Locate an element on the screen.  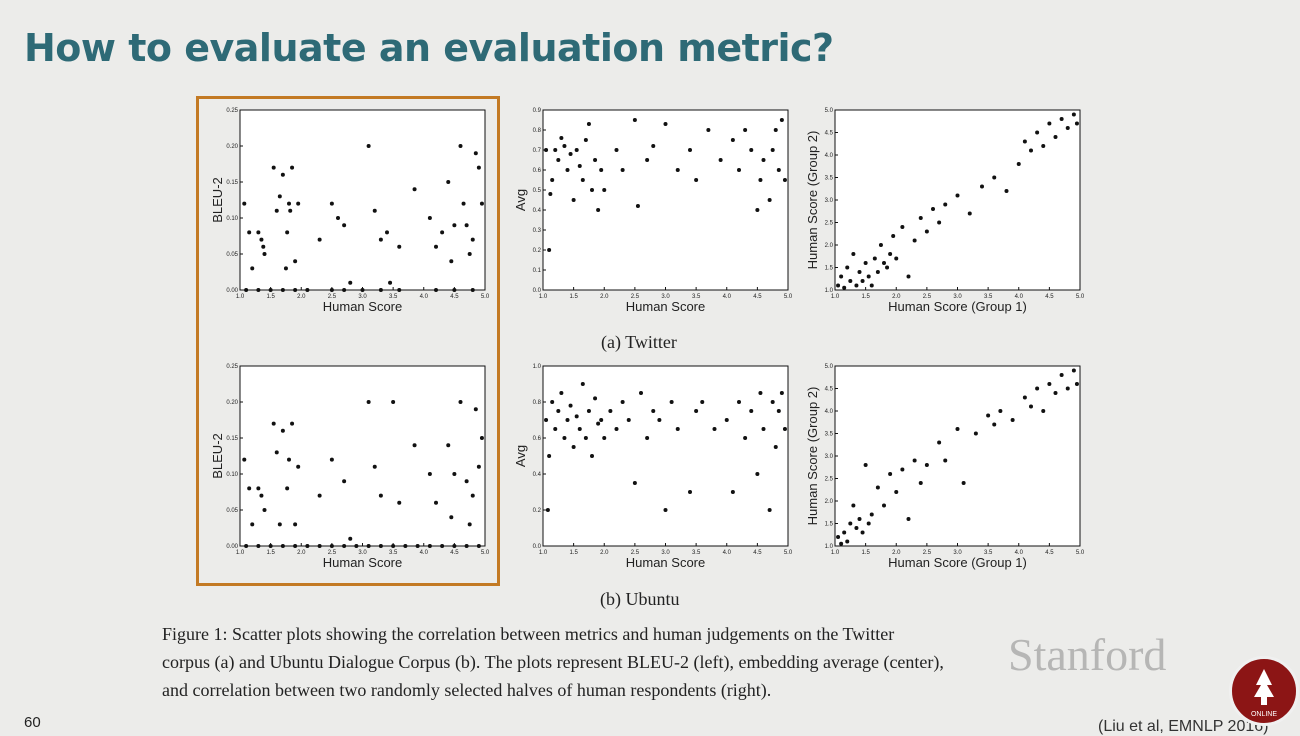
x-tick-label: 2.0 is located at coordinates (301, 553).